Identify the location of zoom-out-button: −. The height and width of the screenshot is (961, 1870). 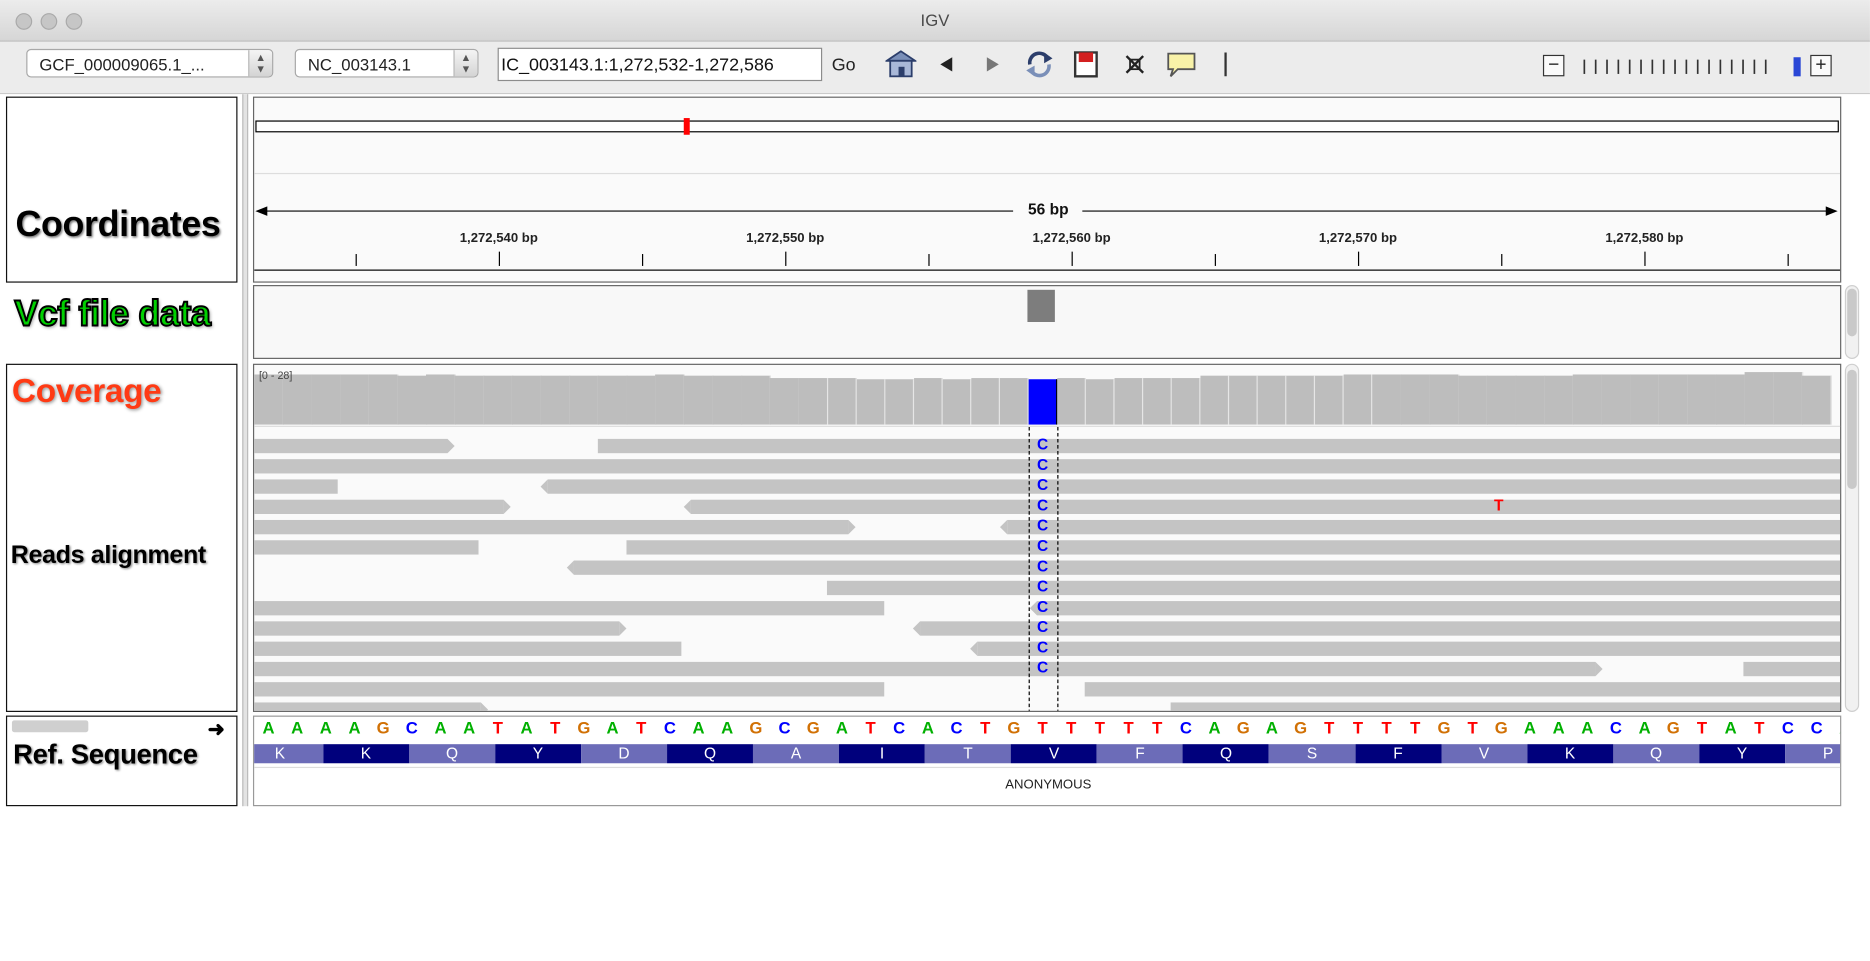
(1553, 65).